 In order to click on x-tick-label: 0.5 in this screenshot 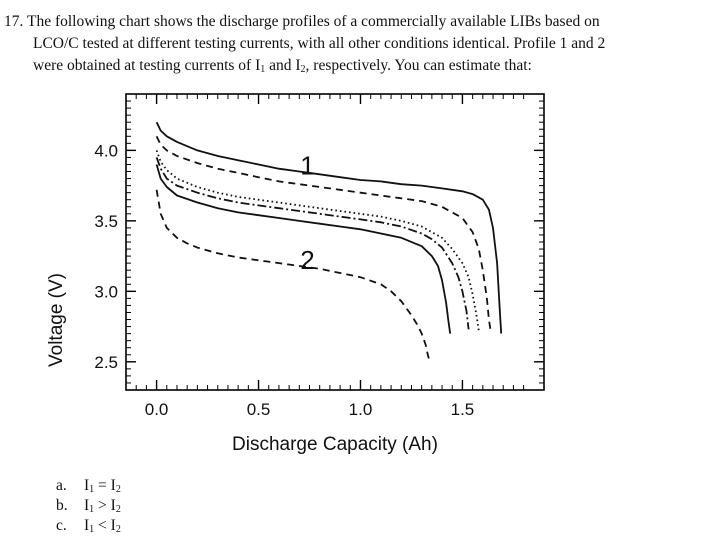, I will do `click(259, 409)`.